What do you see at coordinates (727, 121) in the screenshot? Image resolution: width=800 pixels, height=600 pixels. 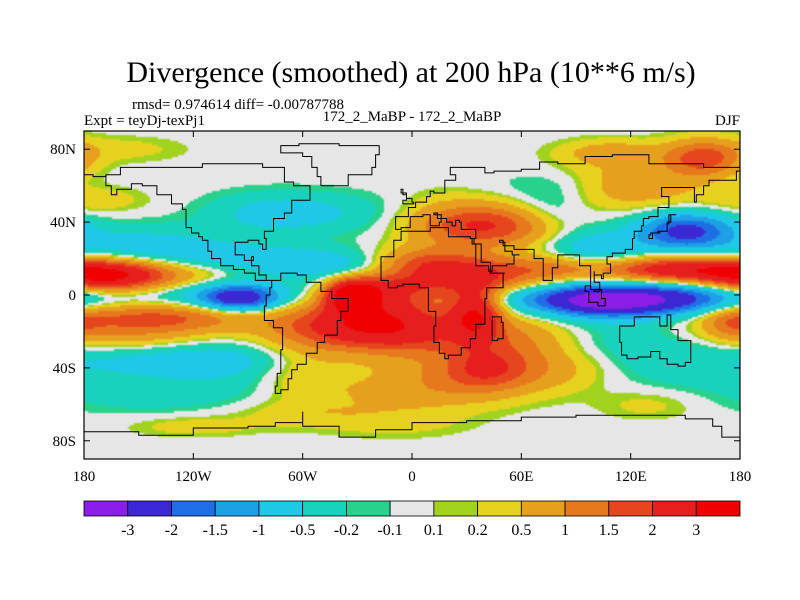 I see `season-label: DJF` at bounding box center [727, 121].